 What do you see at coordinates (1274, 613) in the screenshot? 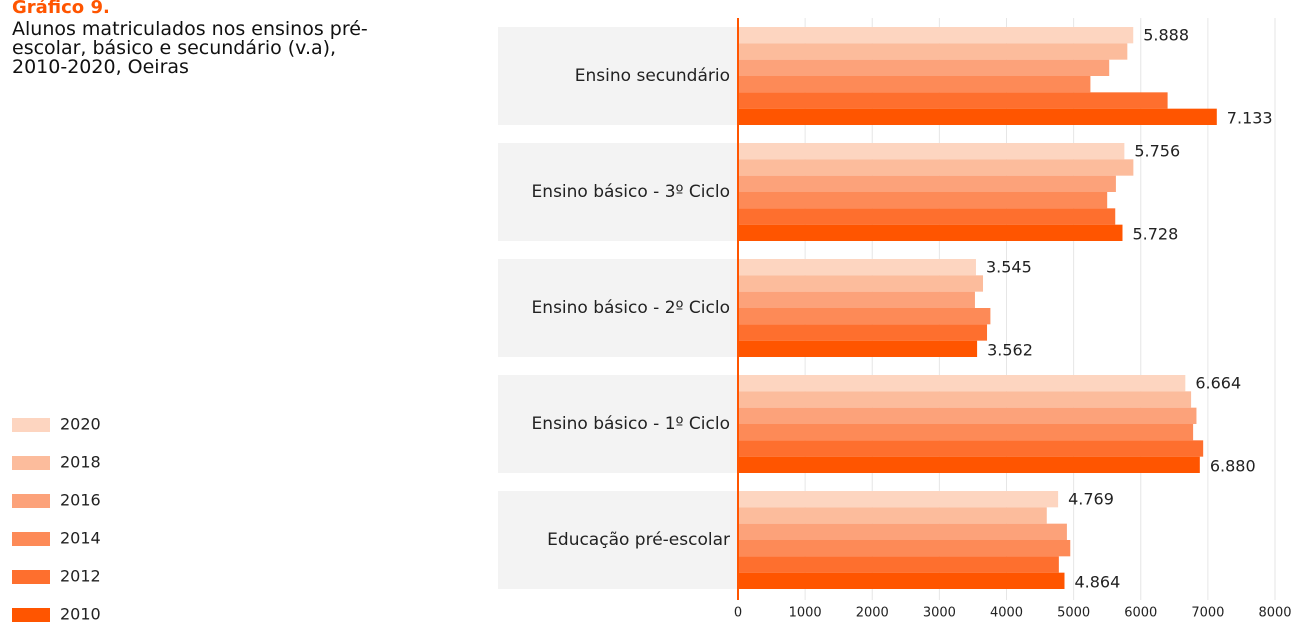
I see `x-tick-label: 8000` at bounding box center [1274, 613].